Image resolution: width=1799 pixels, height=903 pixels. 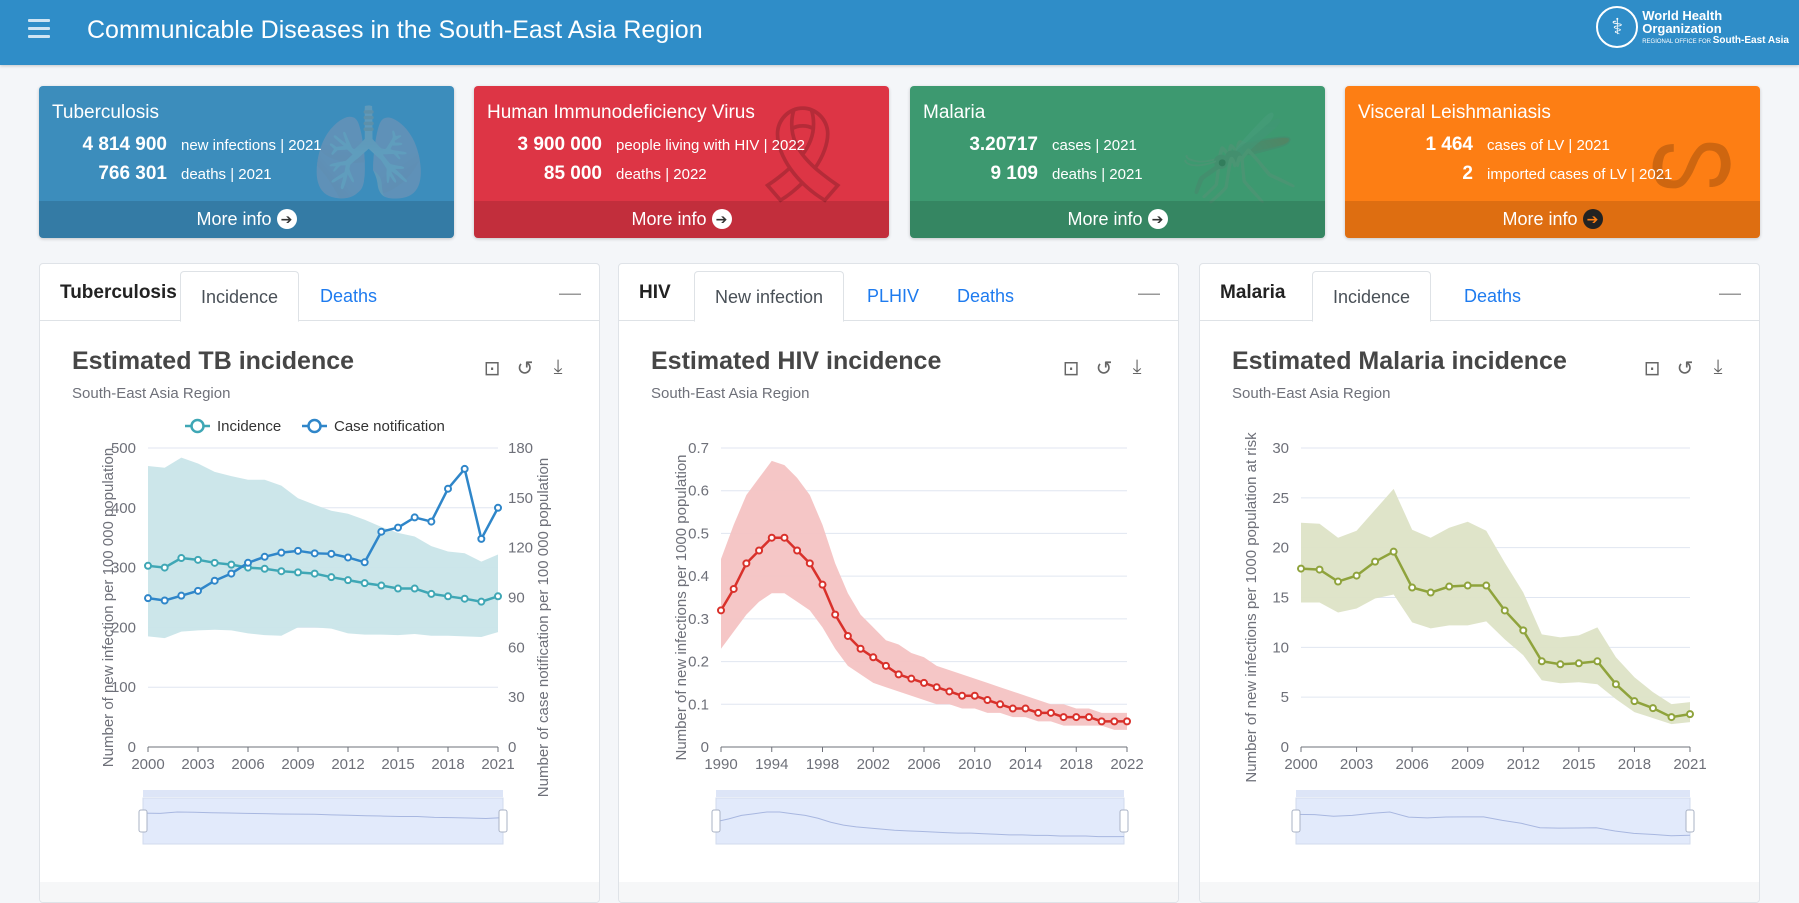 What do you see at coordinates (123, 508) in the screenshot?
I see `y-tick-label: 400` at bounding box center [123, 508].